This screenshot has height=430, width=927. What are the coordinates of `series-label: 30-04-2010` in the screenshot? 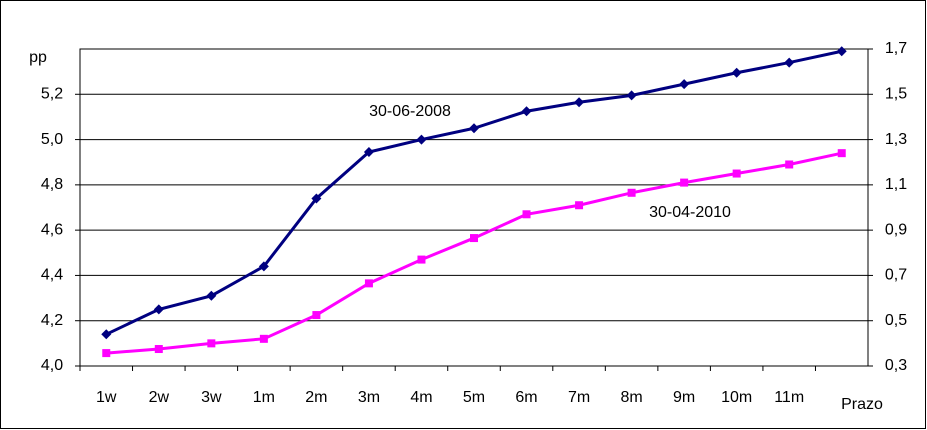 It's located at (690, 212).